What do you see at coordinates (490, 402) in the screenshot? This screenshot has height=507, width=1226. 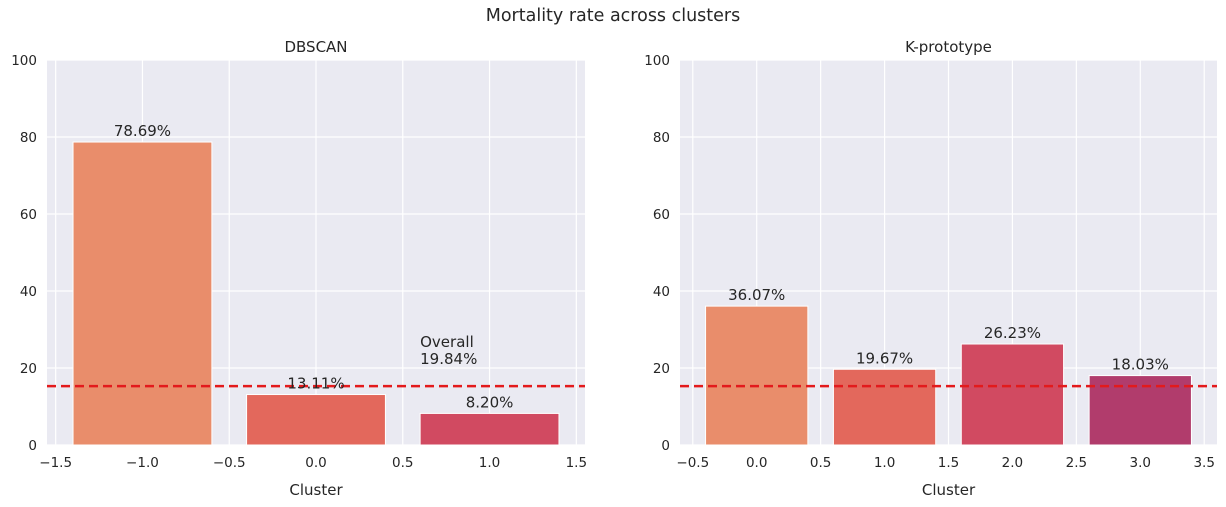 I see `data-label: 8.20%` at bounding box center [490, 402].